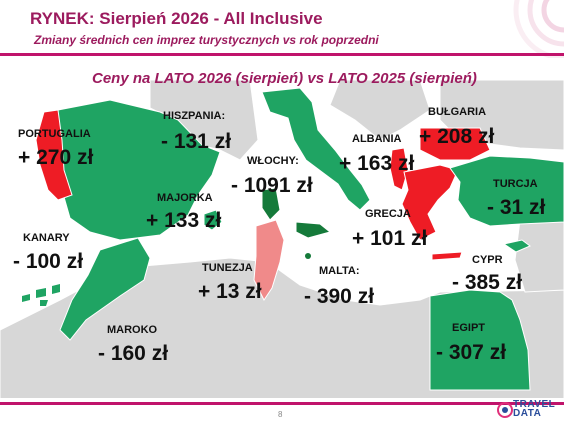 The image size is (564, 423). What do you see at coordinates (213, 220) in the screenshot?
I see `majorca-shape` at bounding box center [213, 220].